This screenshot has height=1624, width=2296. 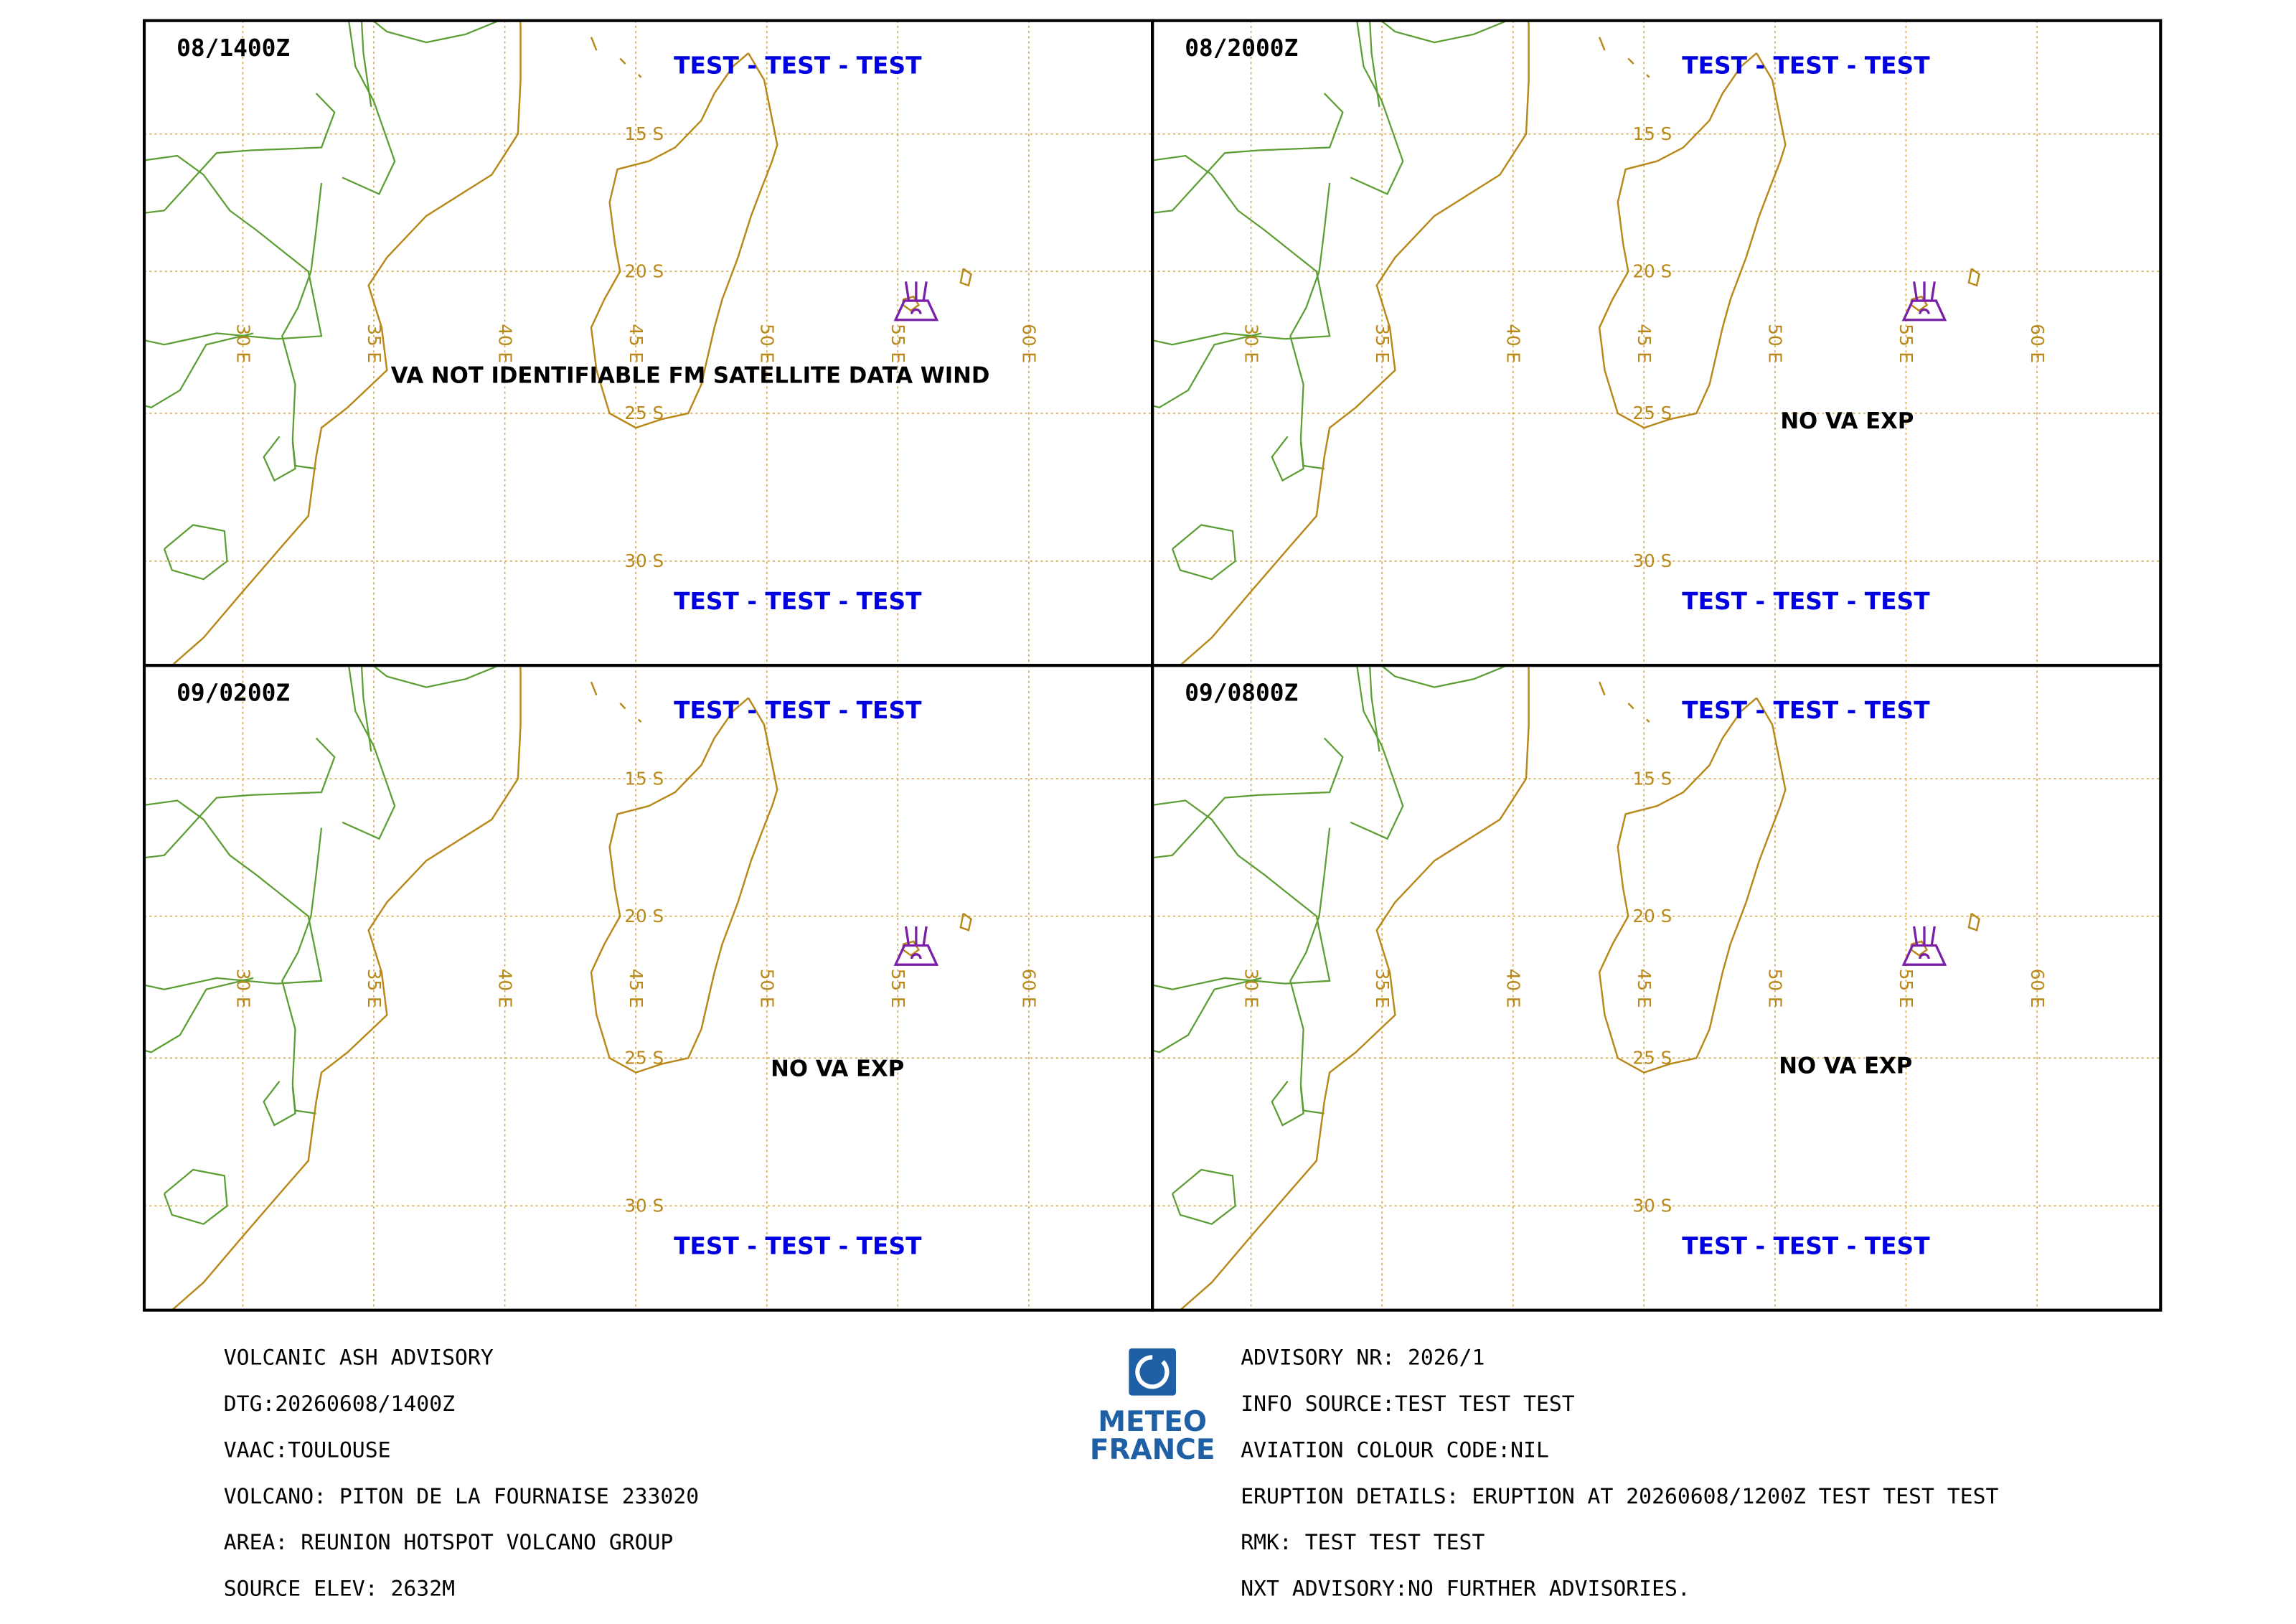 What do you see at coordinates (1395, 1450) in the screenshot?
I see `advisory-line: AVIATION COLOUR CODE:NIL` at bounding box center [1395, 1450].